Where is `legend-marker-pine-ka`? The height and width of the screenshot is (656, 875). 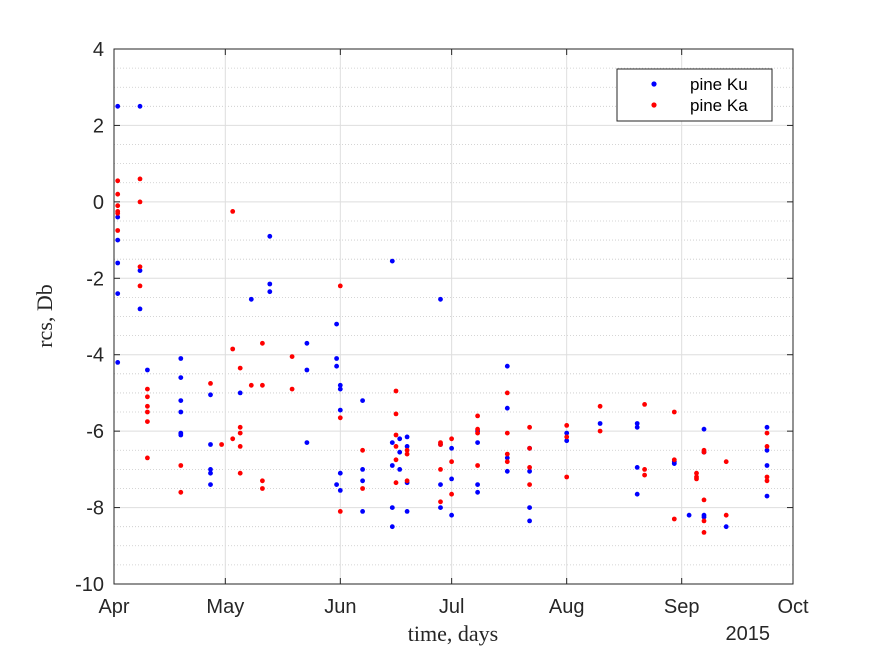
legend-marker-pine-ka is located at coordinates (654, 105).